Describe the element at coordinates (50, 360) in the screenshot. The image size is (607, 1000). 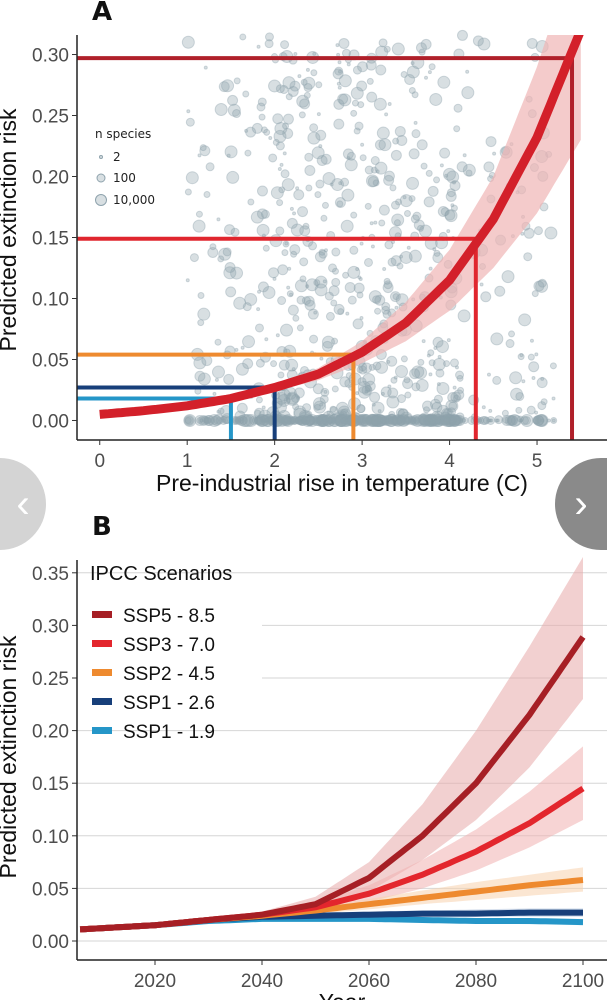
I see `y-tick-label: 0.05` at that location.